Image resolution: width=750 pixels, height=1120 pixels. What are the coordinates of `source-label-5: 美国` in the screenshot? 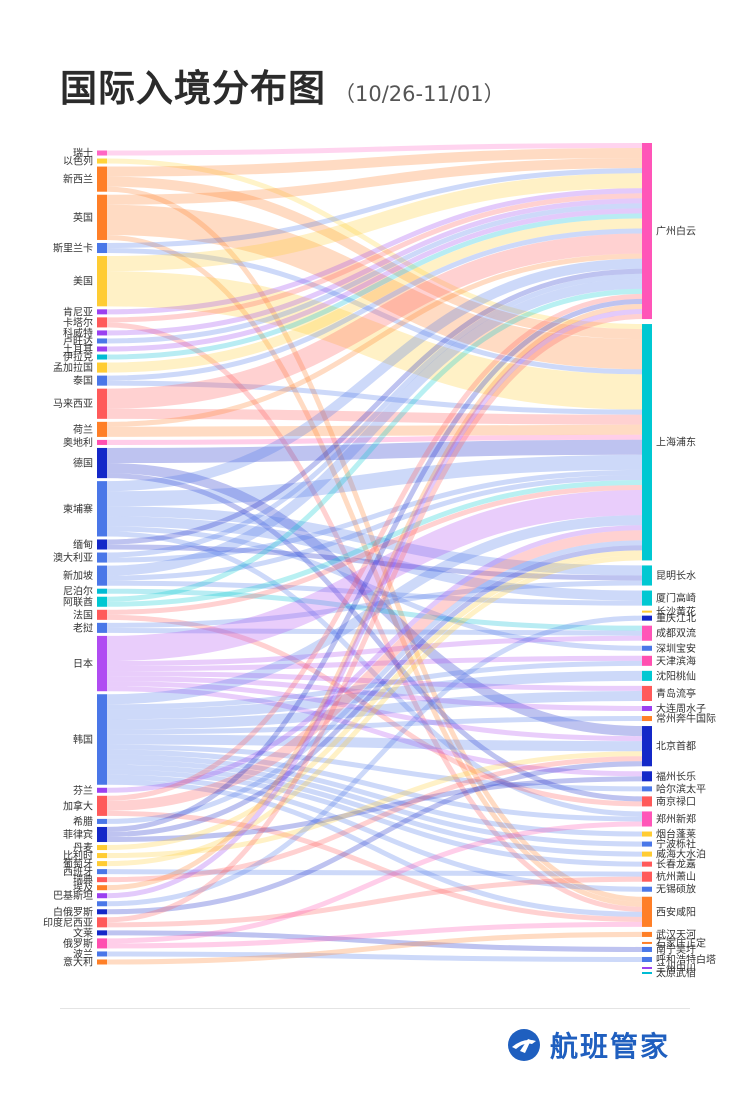 It's located at (83, 281).